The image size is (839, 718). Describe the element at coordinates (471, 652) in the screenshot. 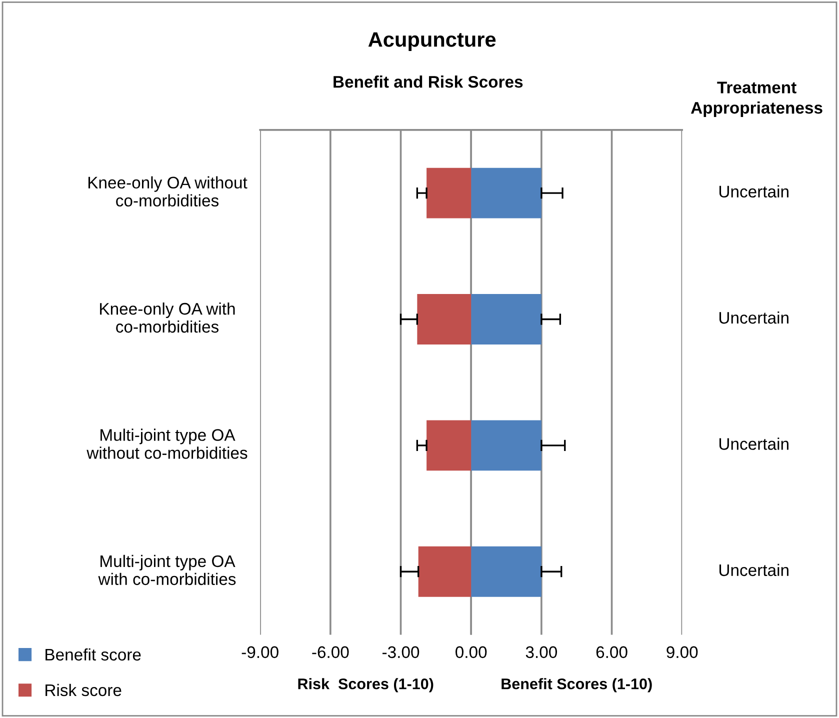

I see `x-tick-label: 0.00` at that location.